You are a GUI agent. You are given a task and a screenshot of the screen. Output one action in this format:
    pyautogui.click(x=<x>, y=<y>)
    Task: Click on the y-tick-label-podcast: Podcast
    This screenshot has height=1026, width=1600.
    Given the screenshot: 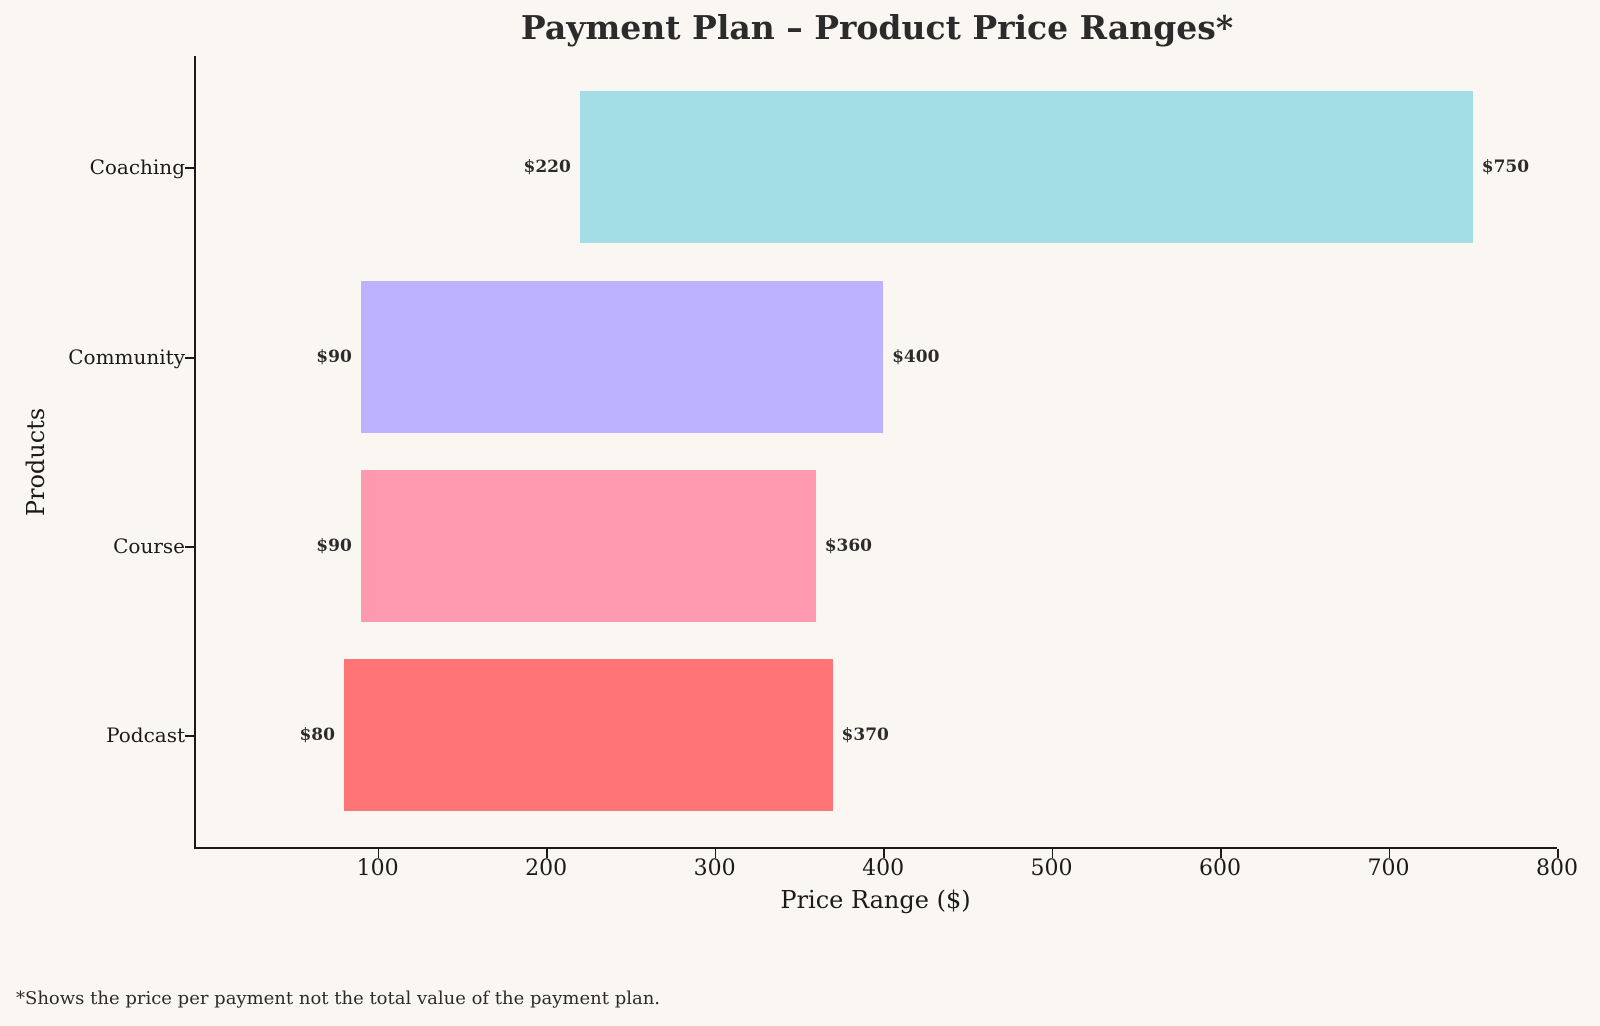 What is the action you would take?
    pyautogui.click(x=145, y=735)
    